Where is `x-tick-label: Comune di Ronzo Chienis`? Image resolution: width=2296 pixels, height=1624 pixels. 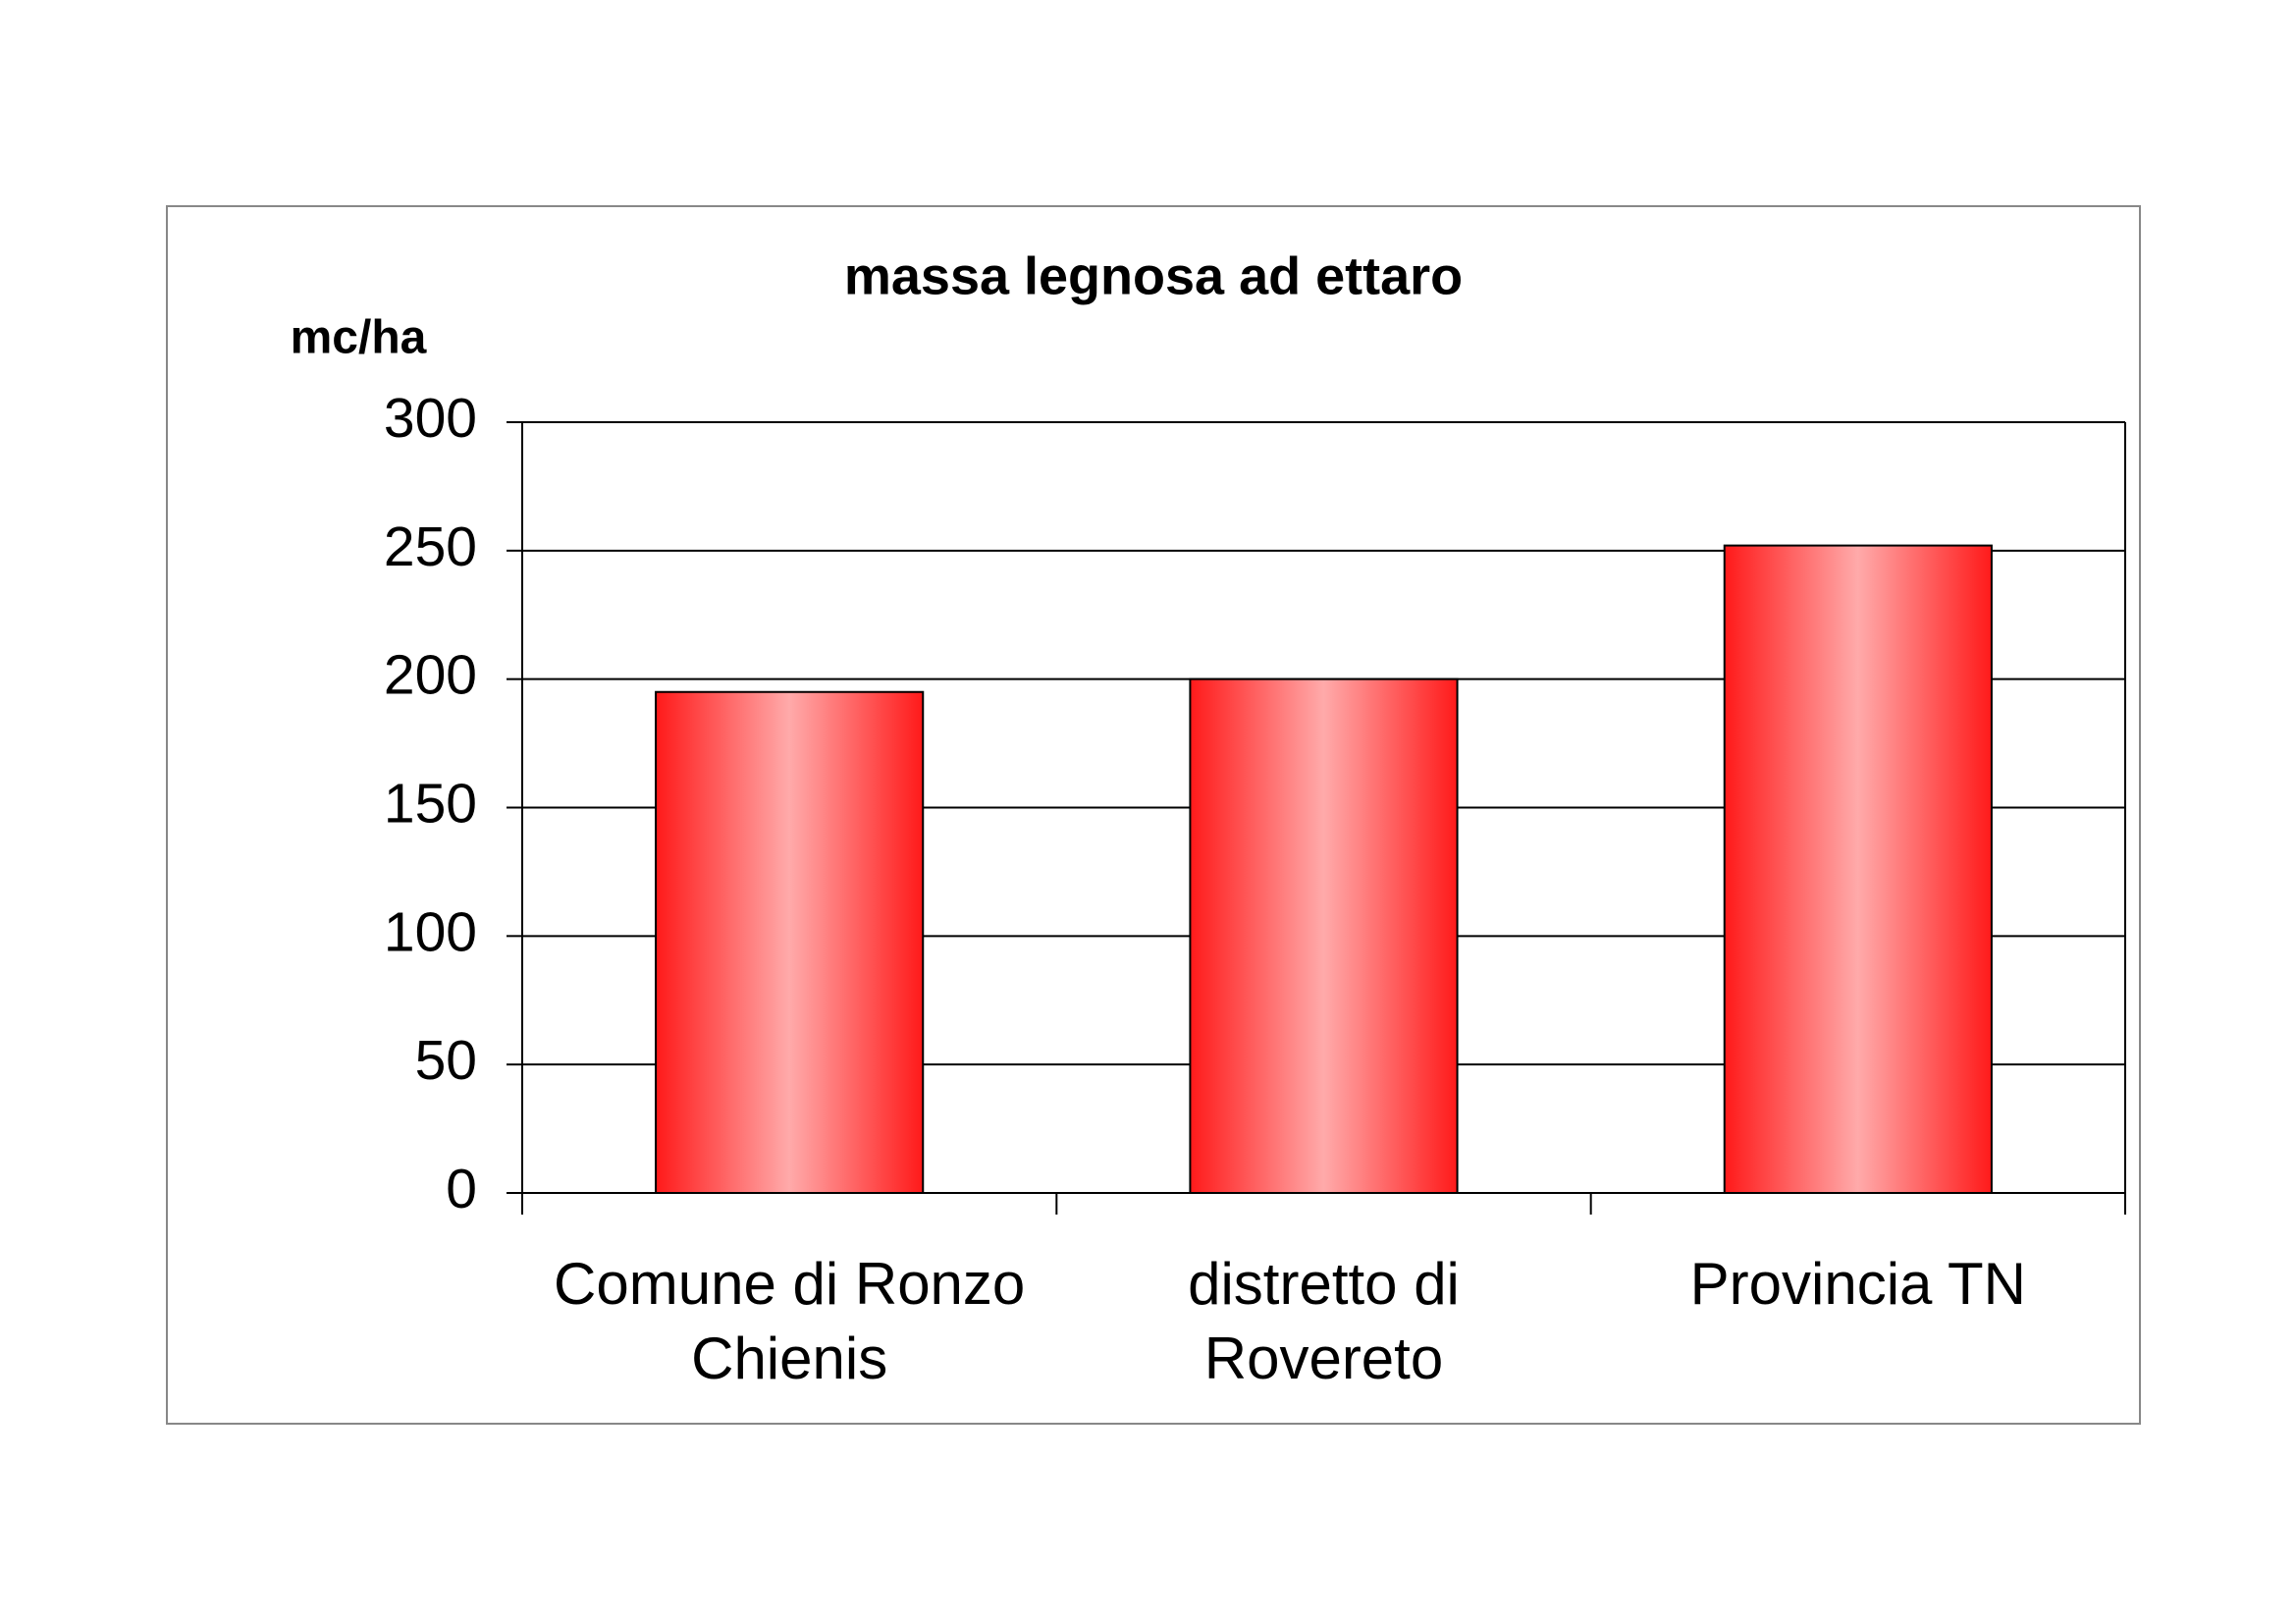
x-tick-label: Comune di Ronzo Chienis is located at coordinates (790, 1321).